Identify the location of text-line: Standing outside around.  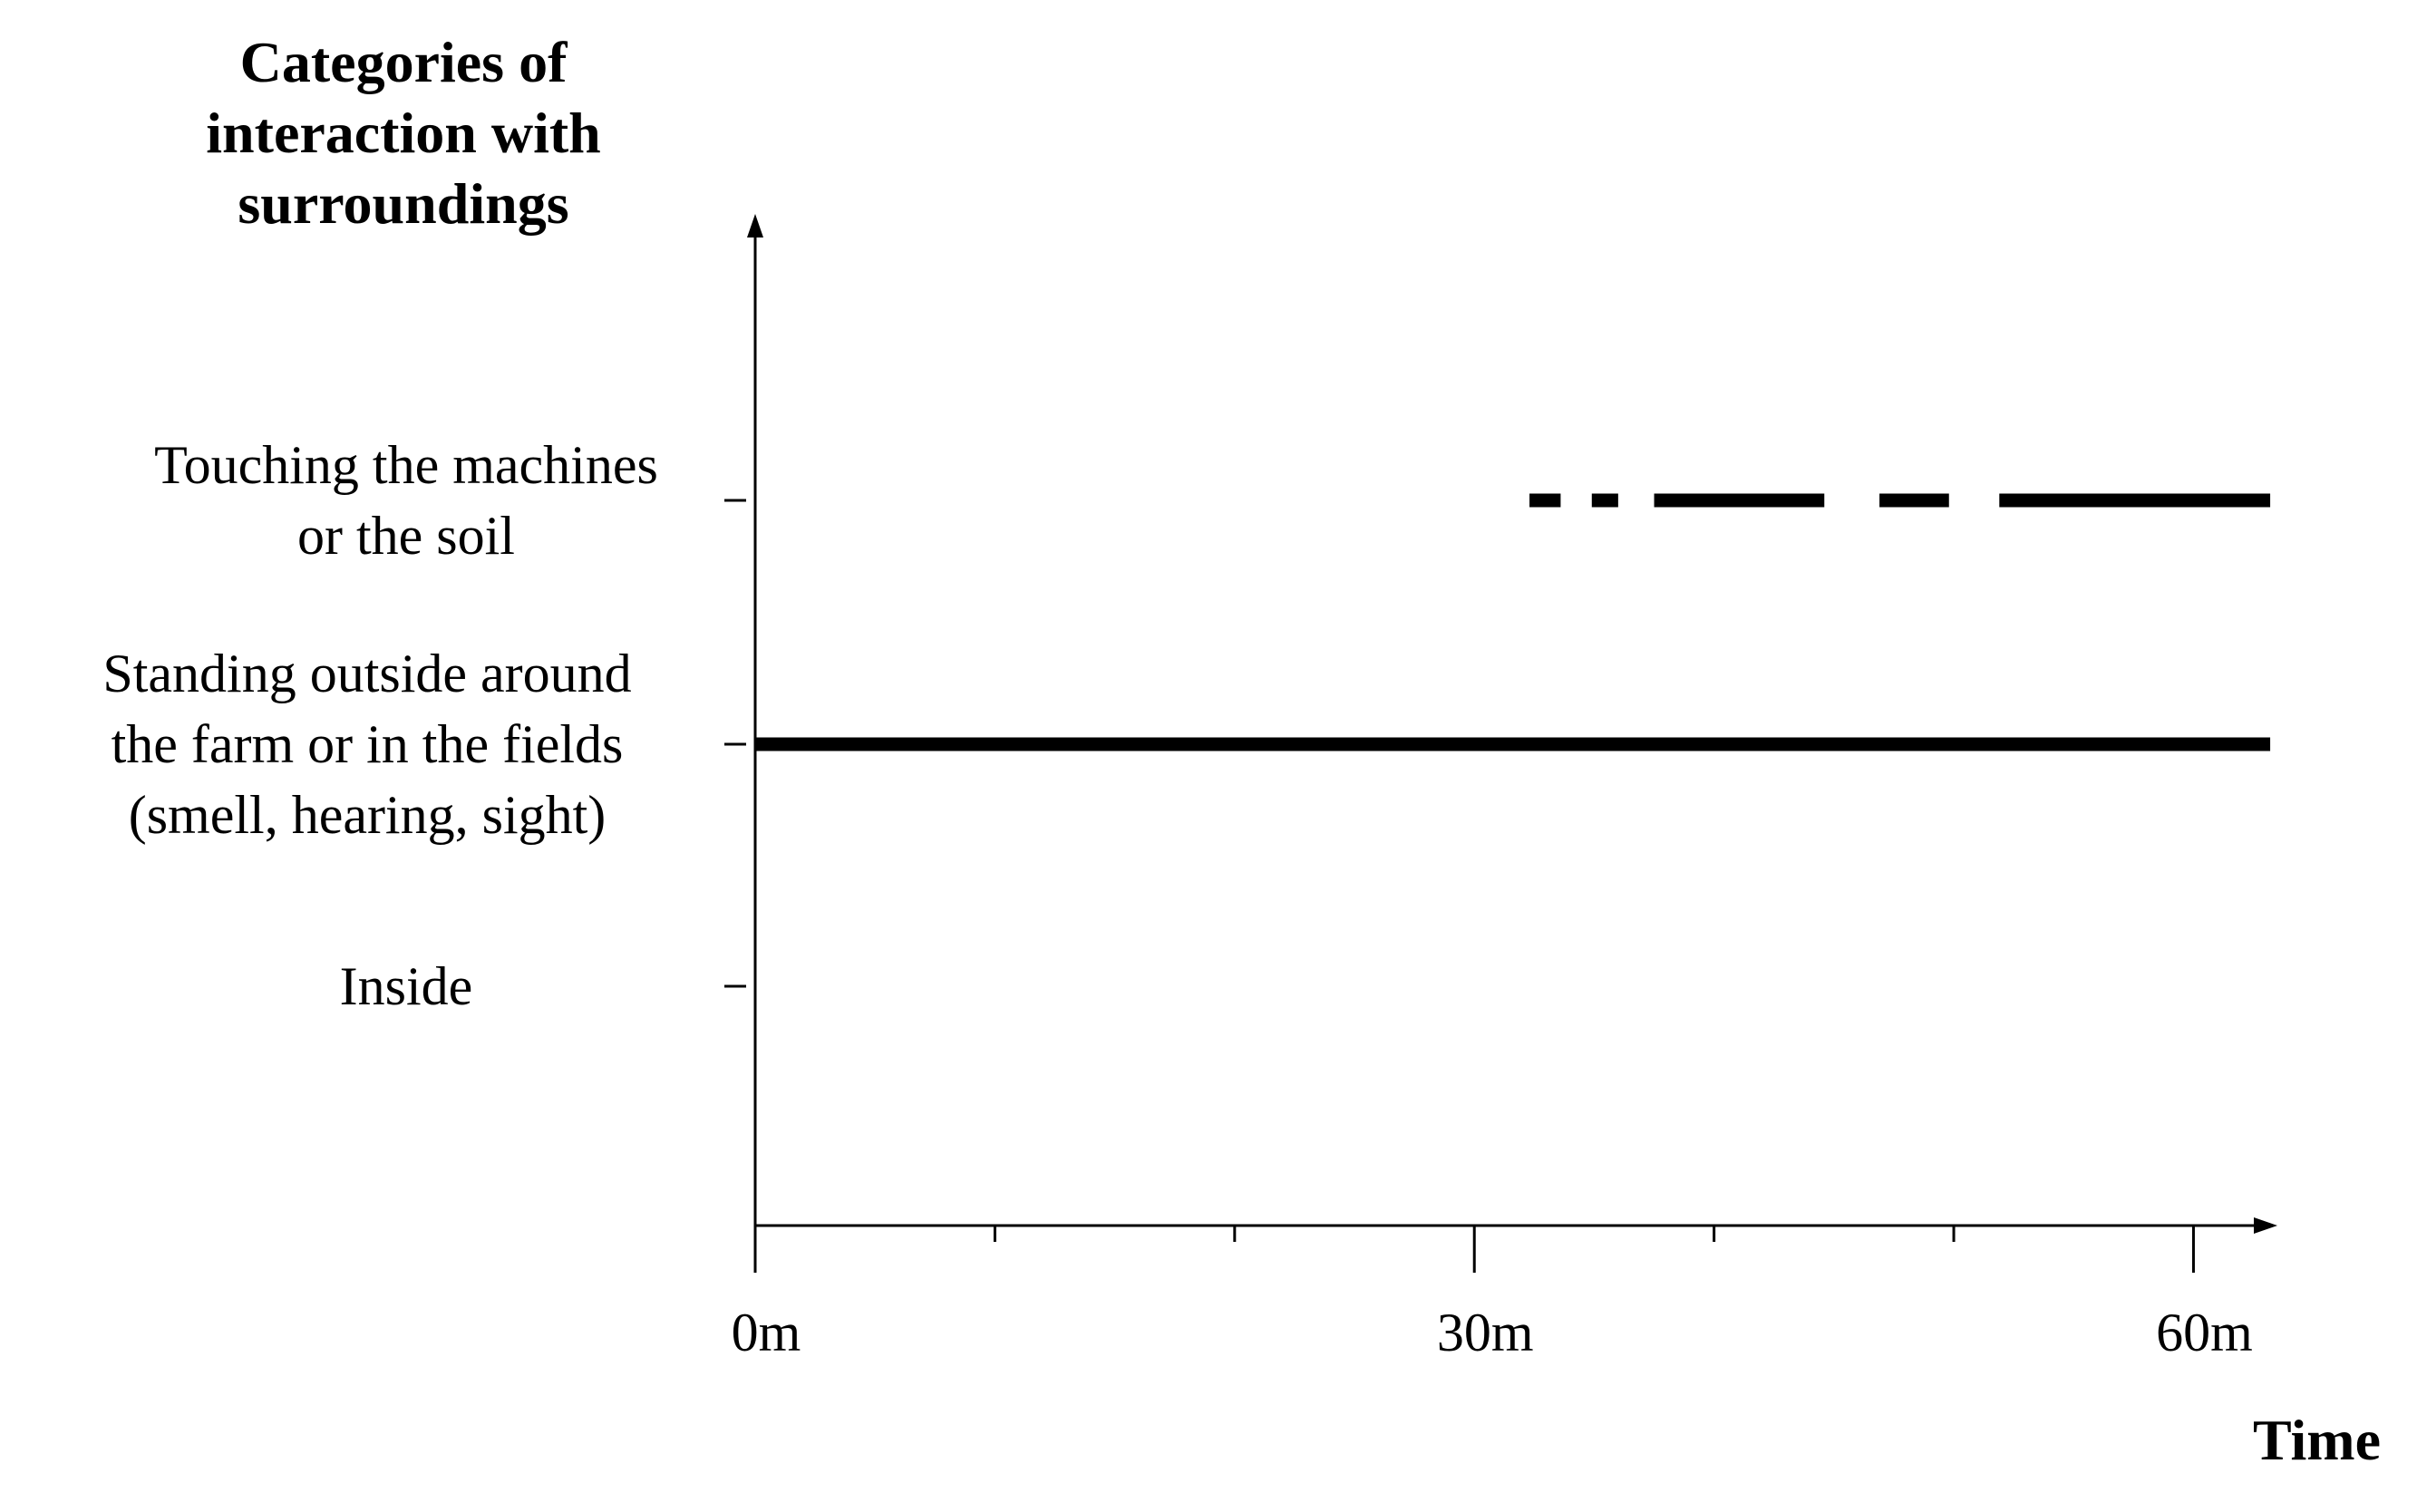
(366, 674).